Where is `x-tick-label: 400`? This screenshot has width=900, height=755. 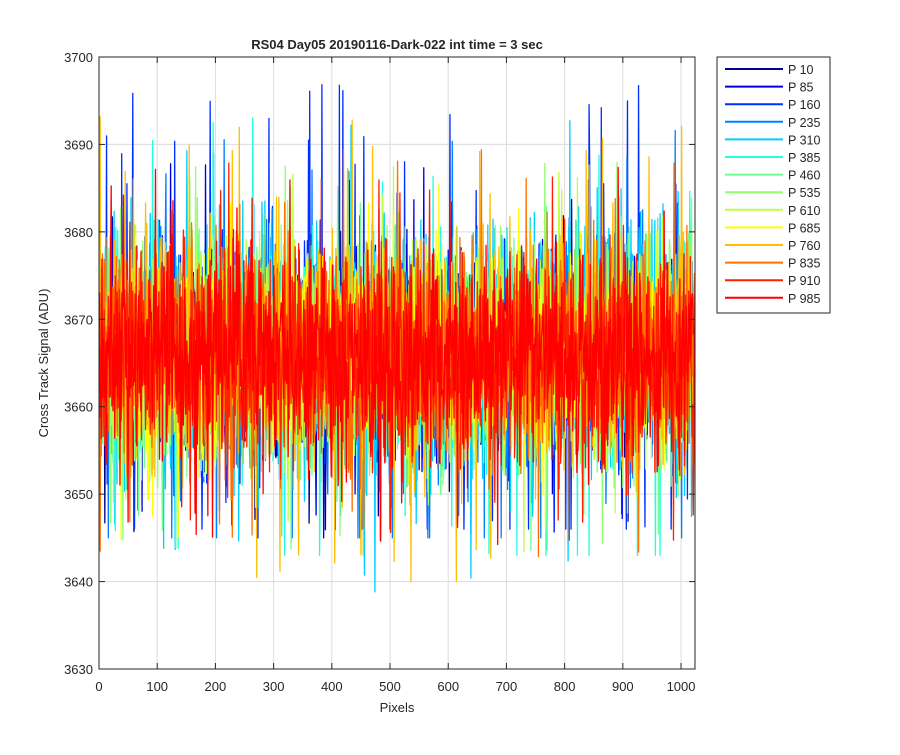 x-tick-label: 400 is located at coordinates (332, 686).